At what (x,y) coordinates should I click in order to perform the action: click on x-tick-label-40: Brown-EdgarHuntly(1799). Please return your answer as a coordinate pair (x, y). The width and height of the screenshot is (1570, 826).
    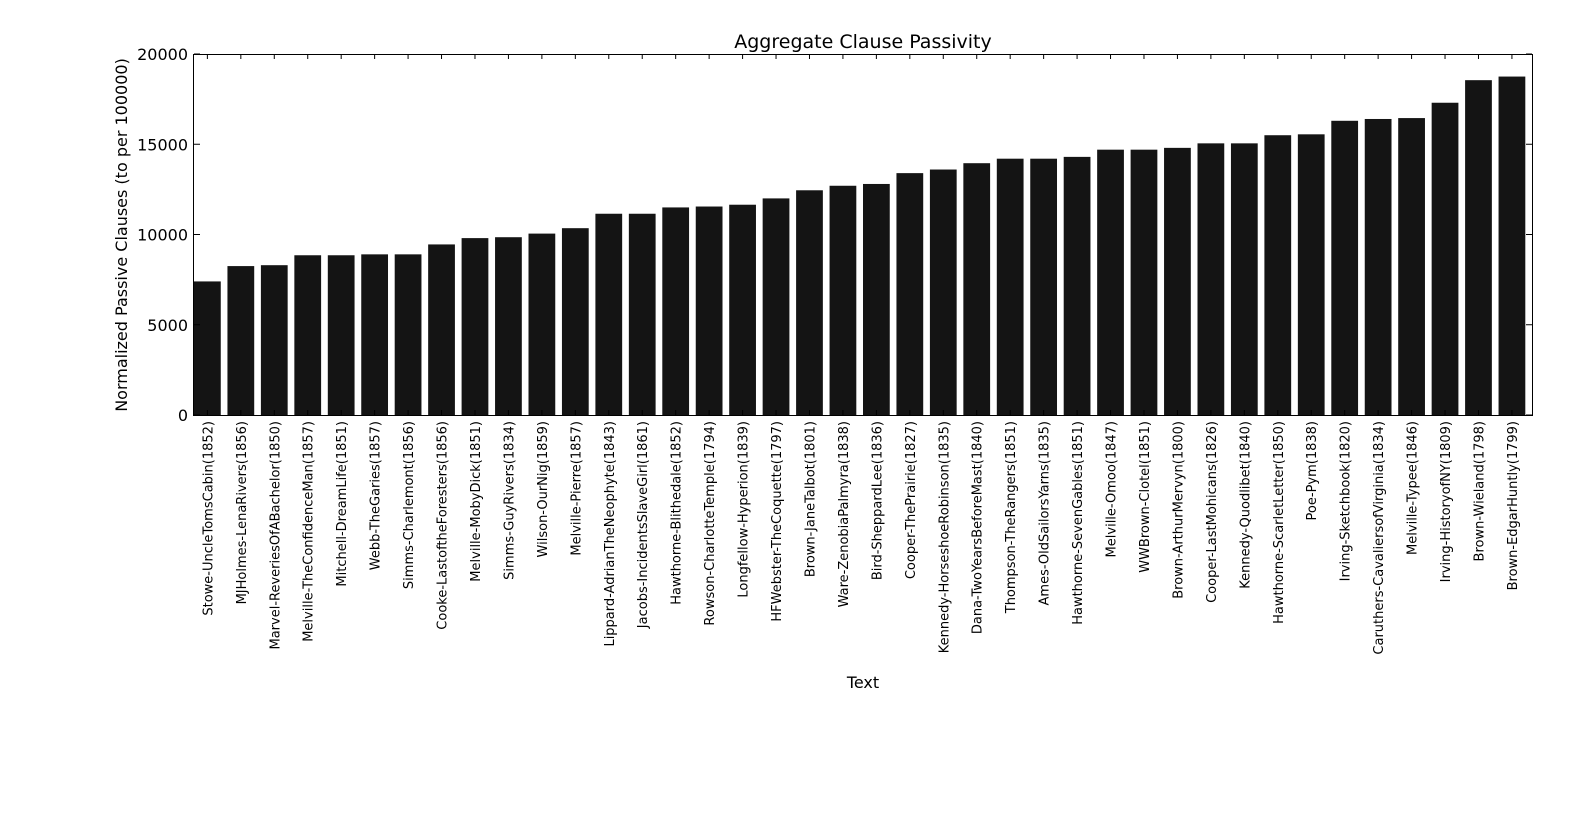
    Looking at the image, I should click on (1513, 505).